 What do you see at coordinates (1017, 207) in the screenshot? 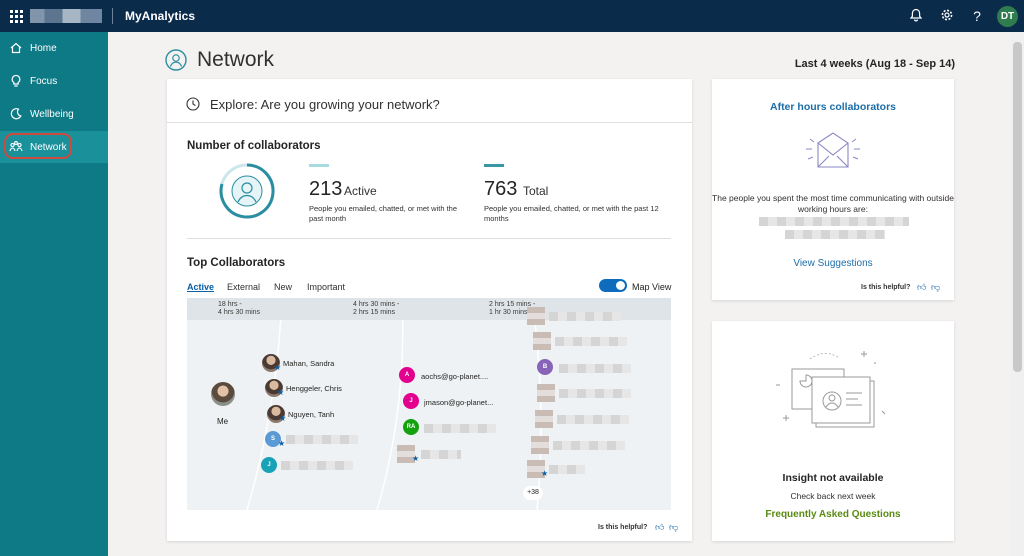
I see `scrollbar-thumb` at bounding box center [1017, 207].